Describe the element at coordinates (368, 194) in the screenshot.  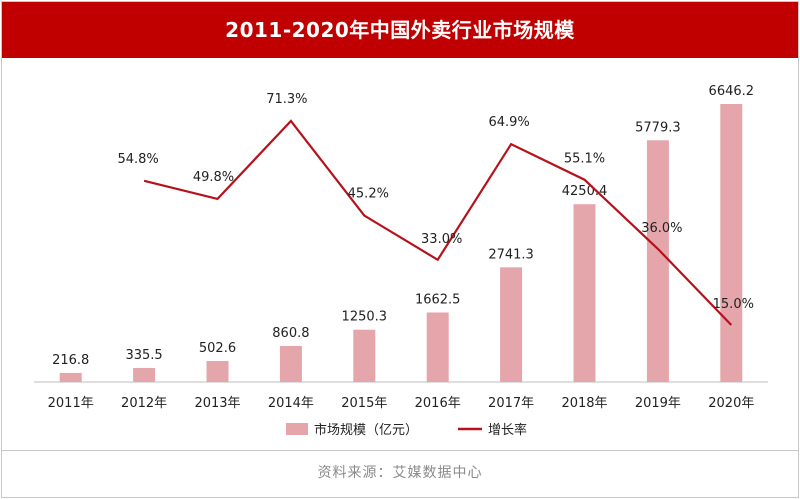
I see `line-value-label: 45.2%` at that location.